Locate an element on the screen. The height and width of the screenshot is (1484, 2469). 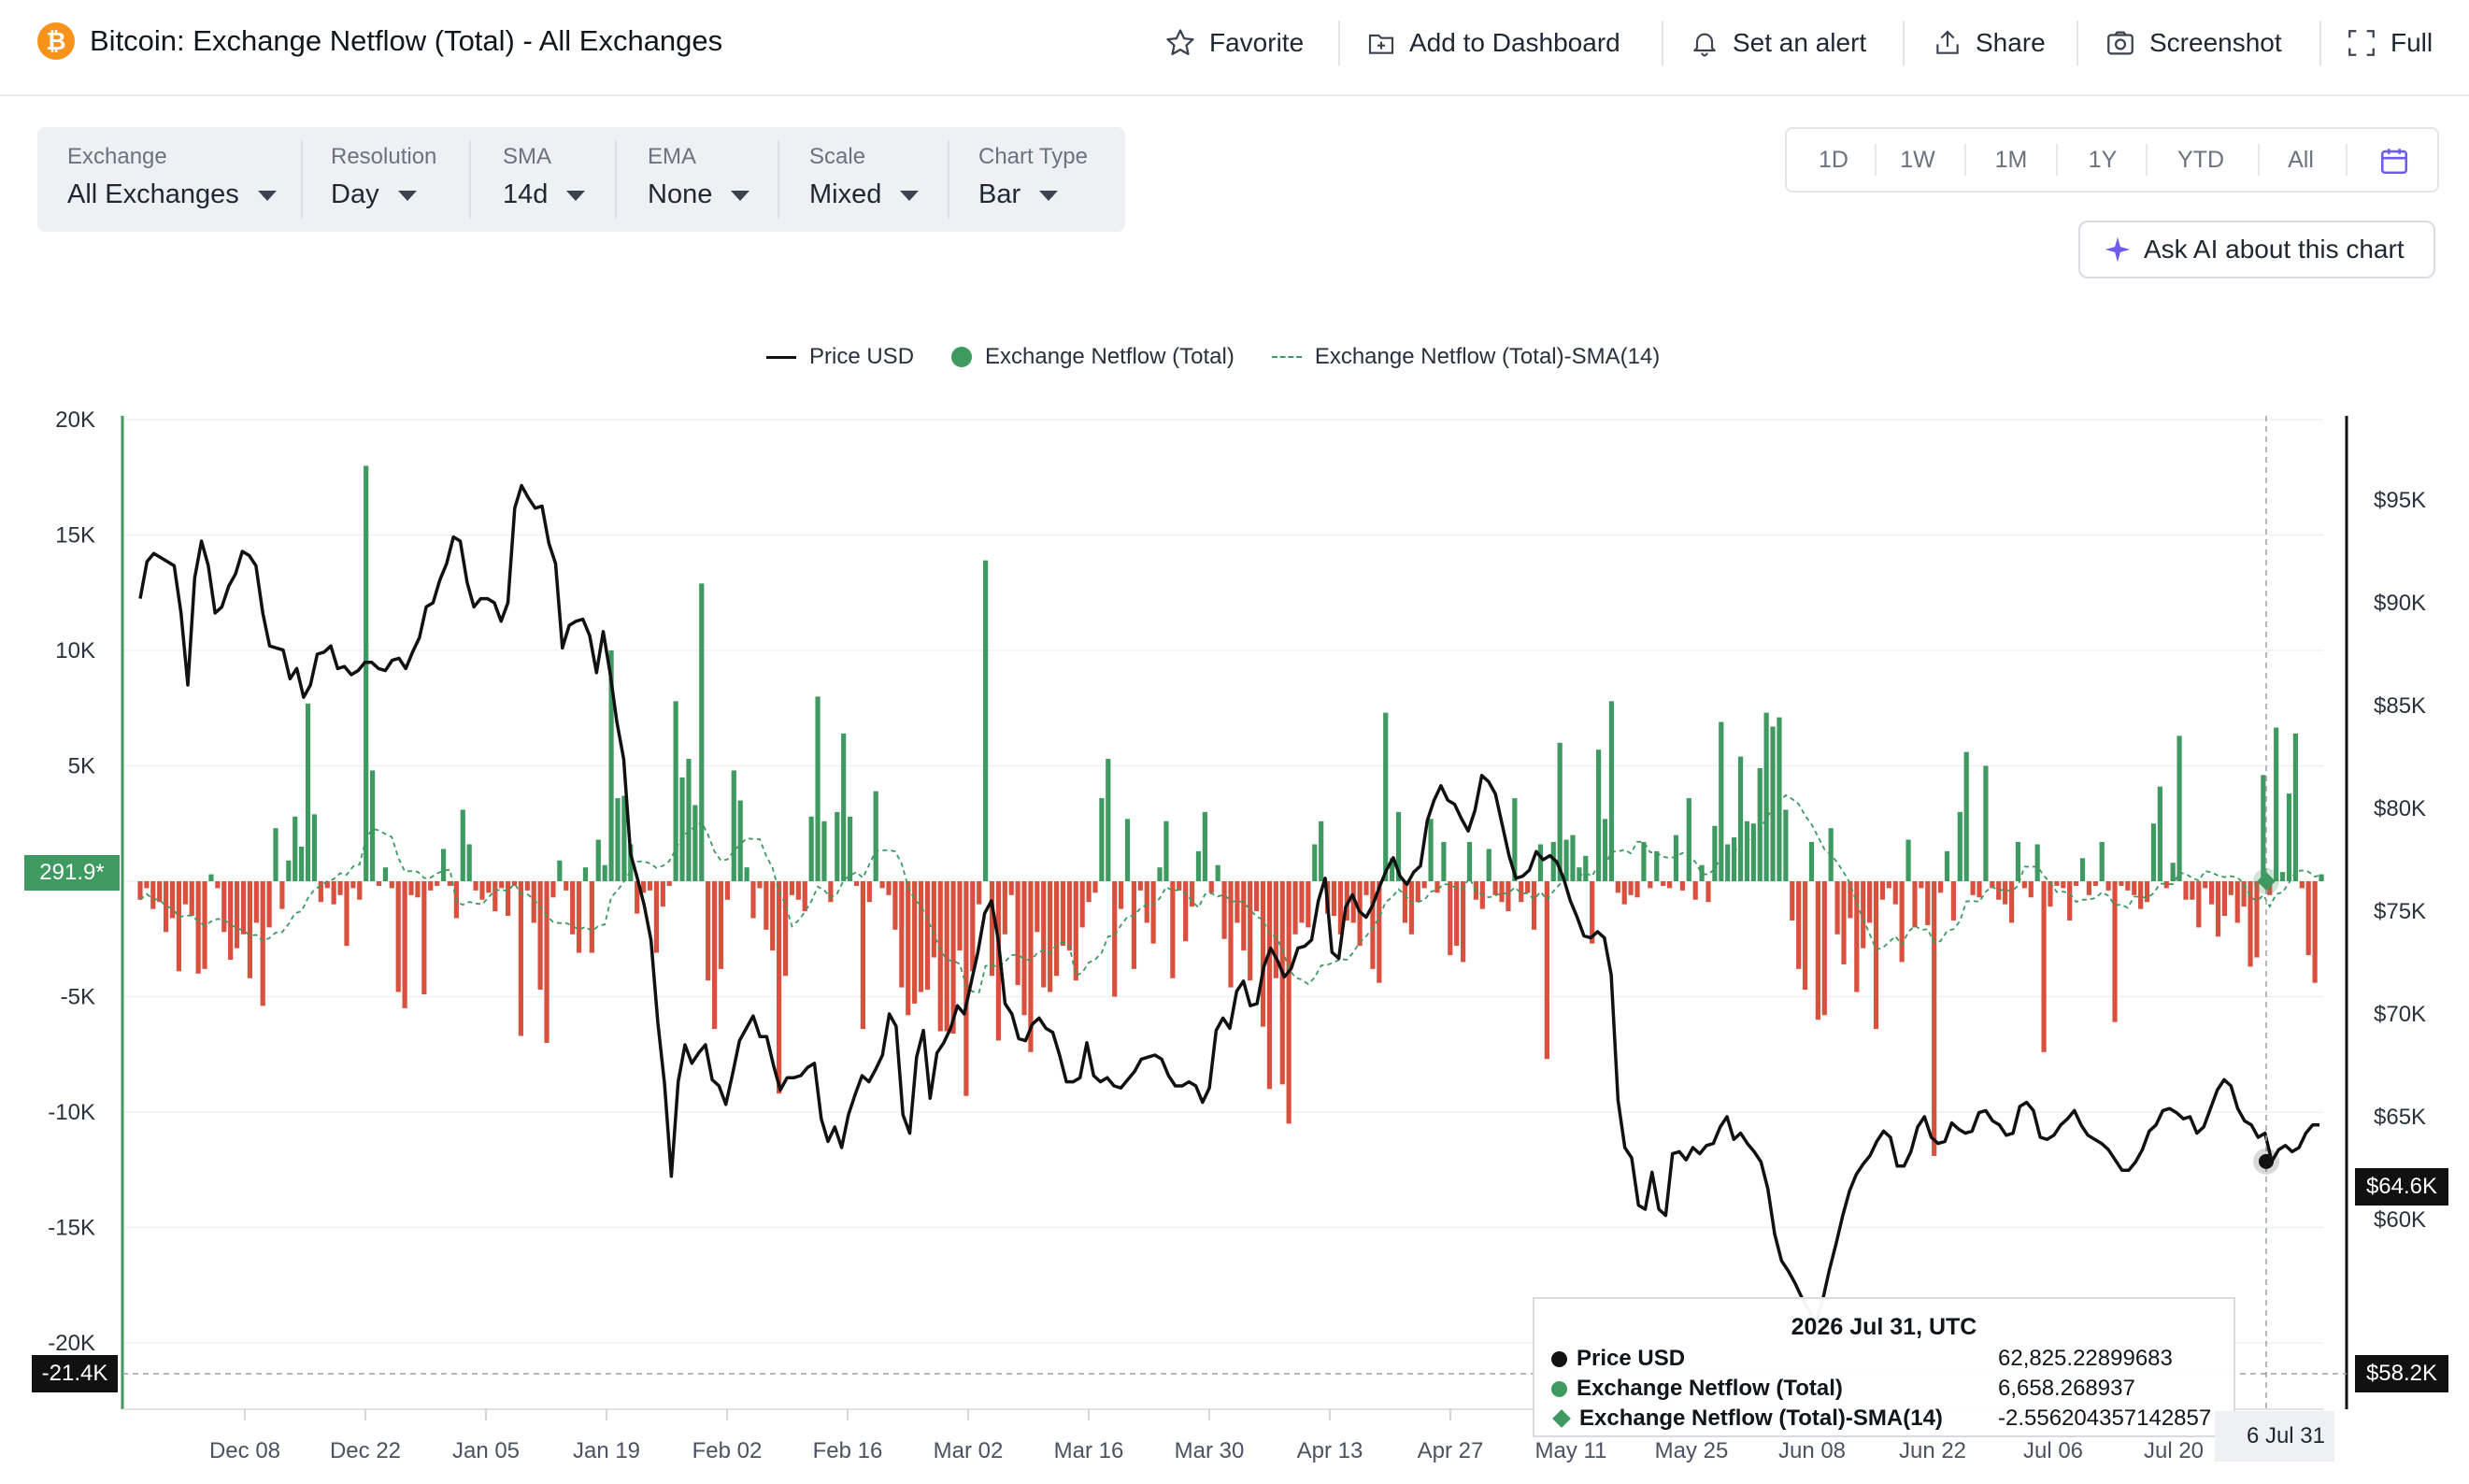
chevron-down-icon is located at coordinates (407, 196).